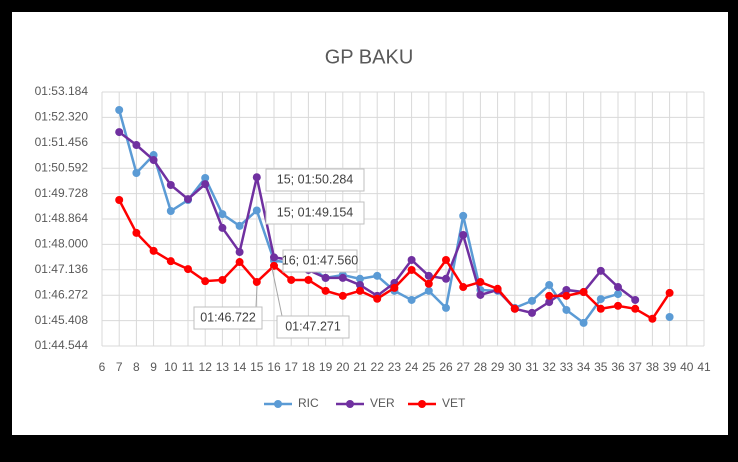  I want to click on x-tick-label: 35, so click(601, 367).